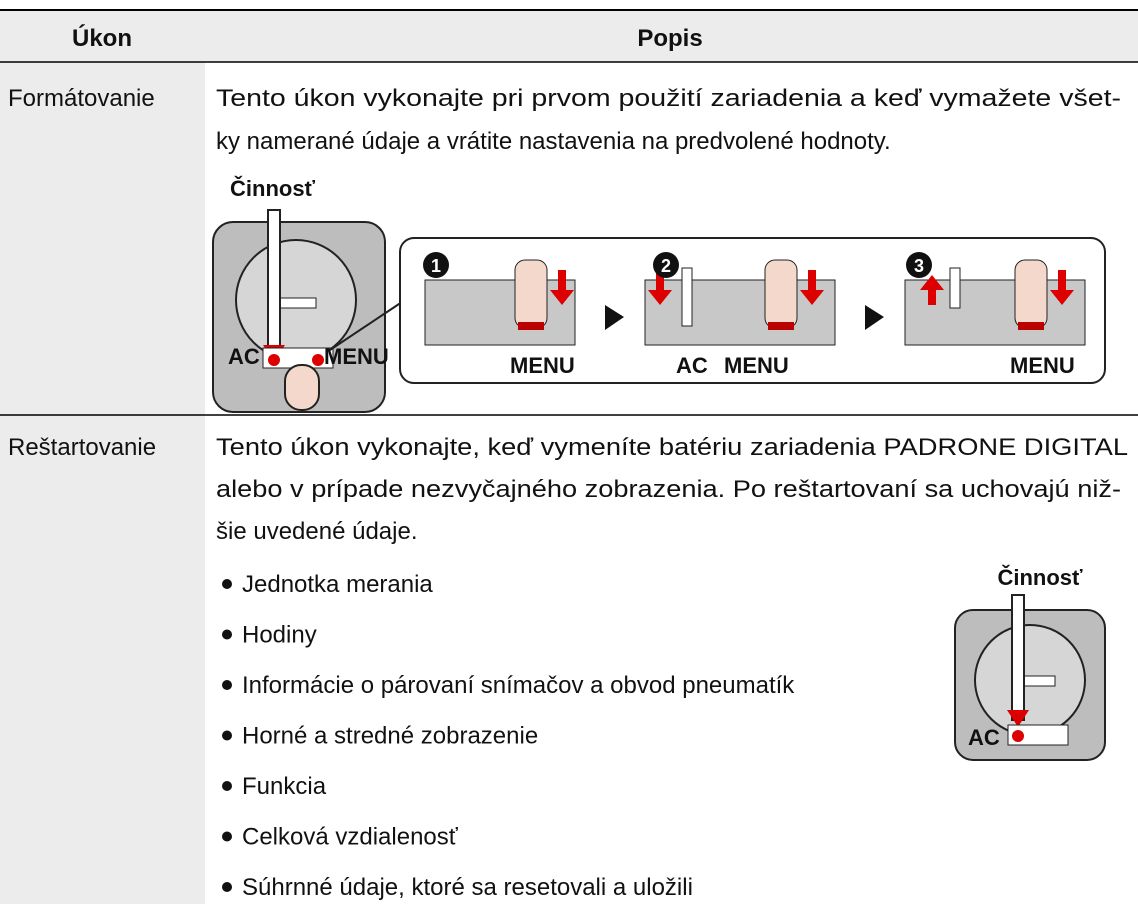  Describe the element at coordinates (279, 635) in the screenshot. I see `list-item: Hodiny` at that location.